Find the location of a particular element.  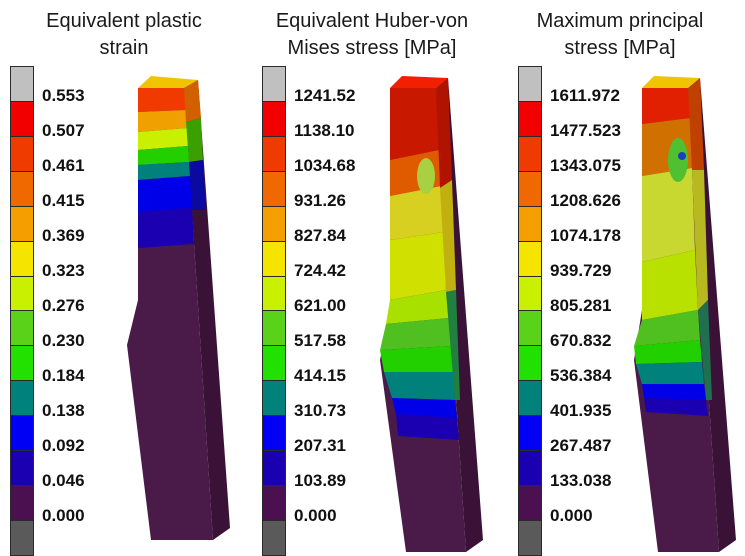

legend-value-label: 1611.972 is located at coordinates (585, 95).